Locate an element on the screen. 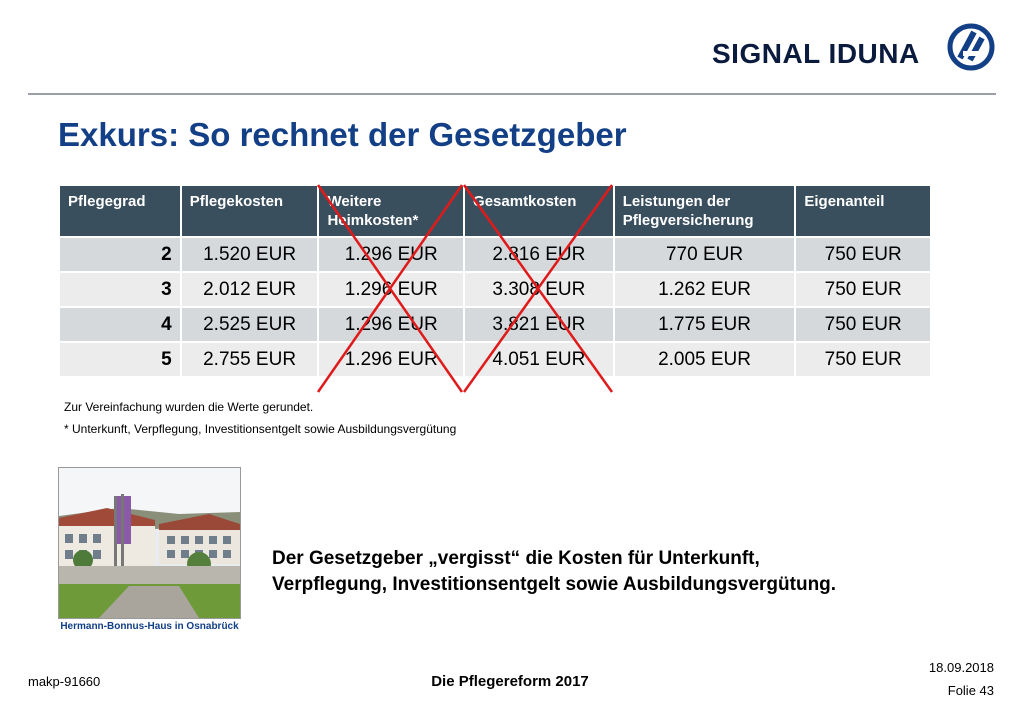 The width and height of the screenshot is (1024, 709). cell-pflegegrad: 4 is located at coordinates (120, 324).